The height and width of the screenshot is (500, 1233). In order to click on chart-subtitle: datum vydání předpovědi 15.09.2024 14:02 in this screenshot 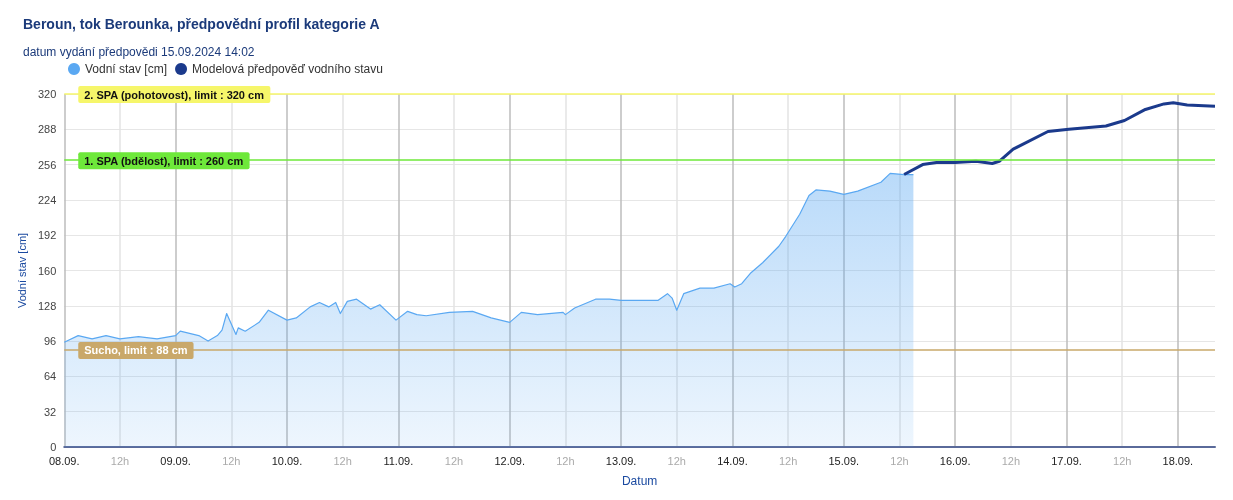, I will do `click(139, 52)`.